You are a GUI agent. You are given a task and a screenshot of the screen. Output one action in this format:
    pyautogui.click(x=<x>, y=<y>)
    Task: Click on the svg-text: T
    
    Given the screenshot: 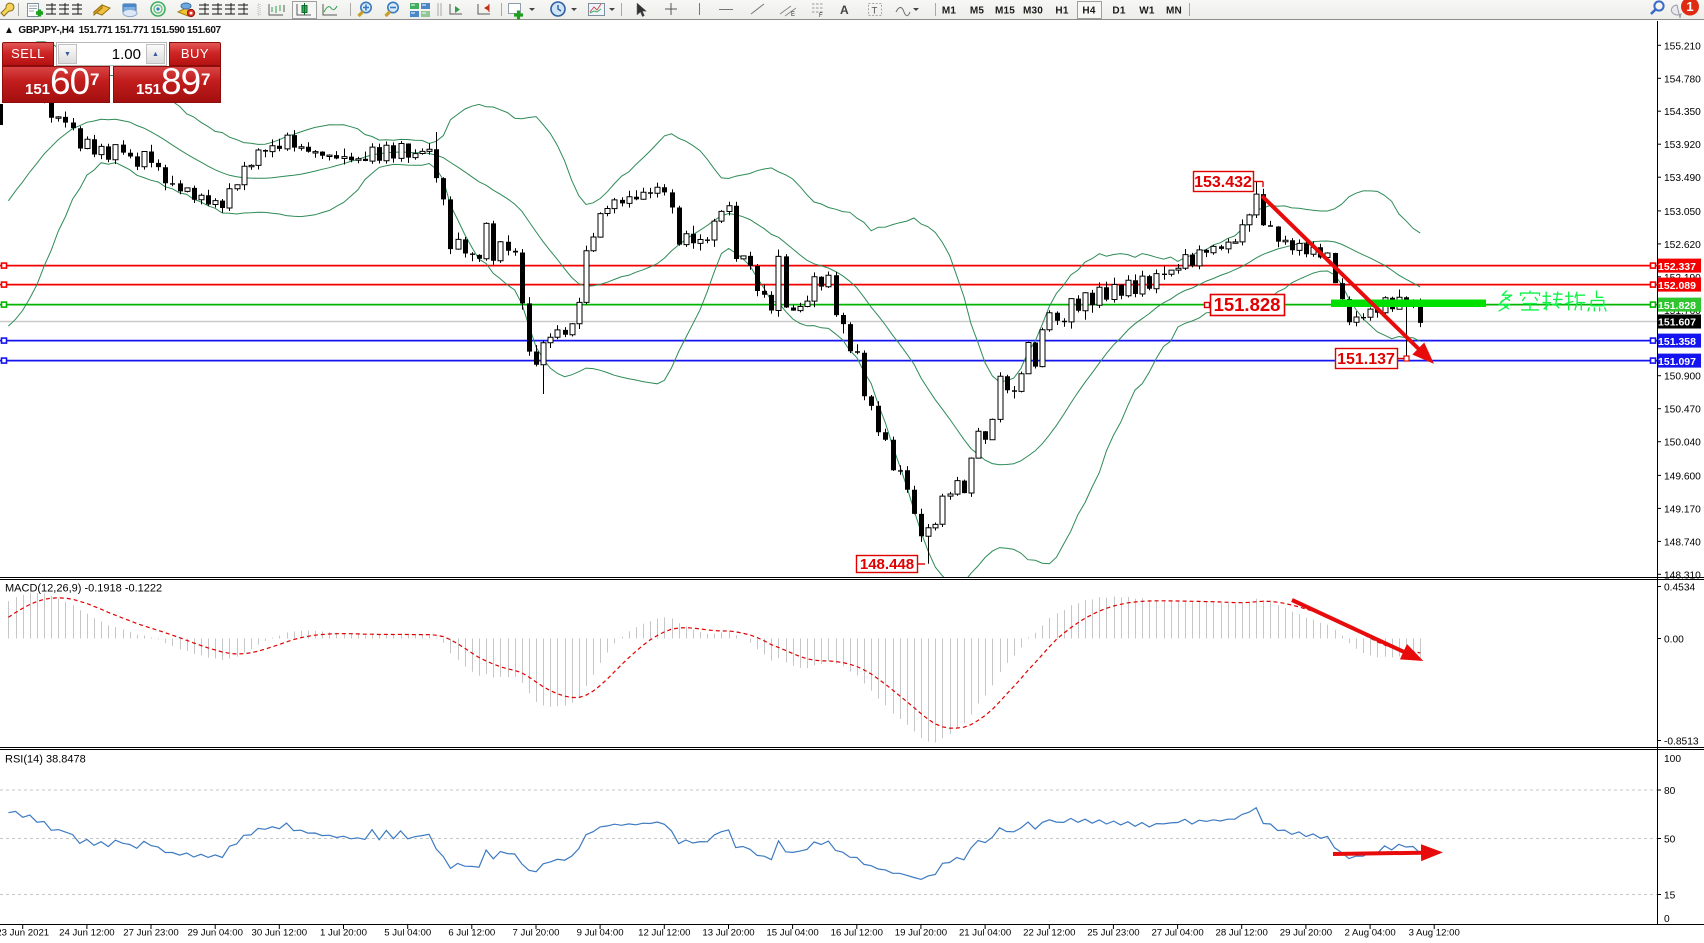 What is the action you would take?
    pyautogui.click(x=875, y=11)
    